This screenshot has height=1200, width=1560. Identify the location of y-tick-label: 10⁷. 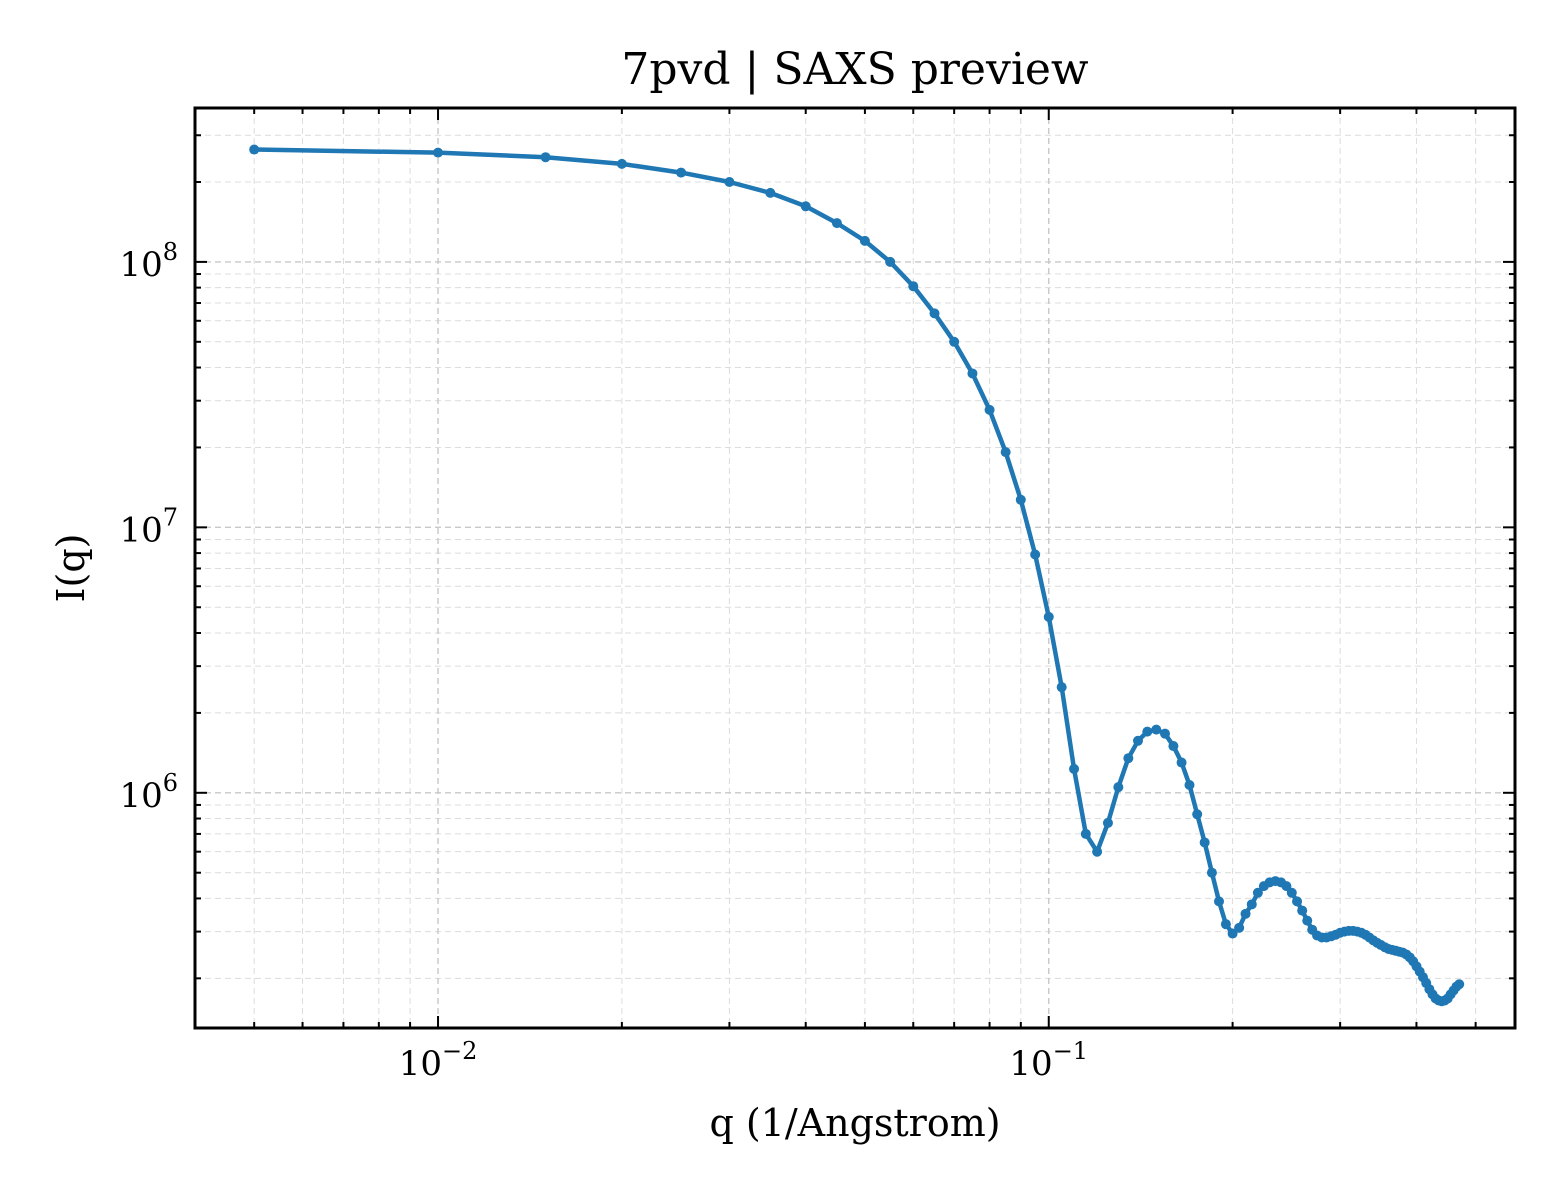
(148, 526).